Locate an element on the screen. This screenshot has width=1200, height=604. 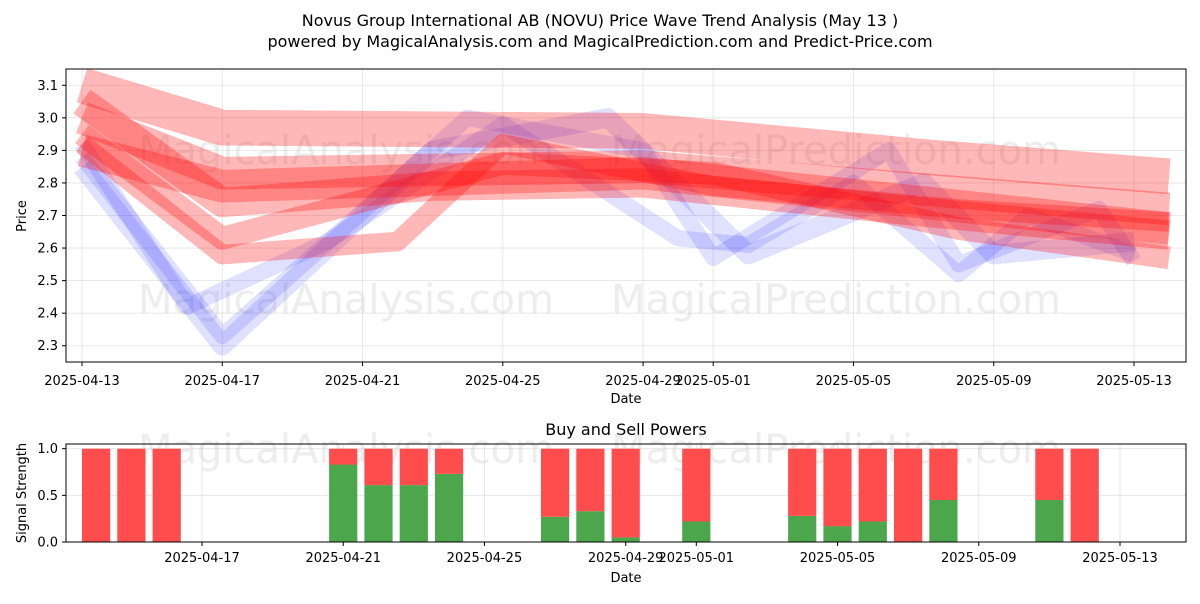
power-x-tick-label: 2025-04-17 is located at coordinates (202, 558).